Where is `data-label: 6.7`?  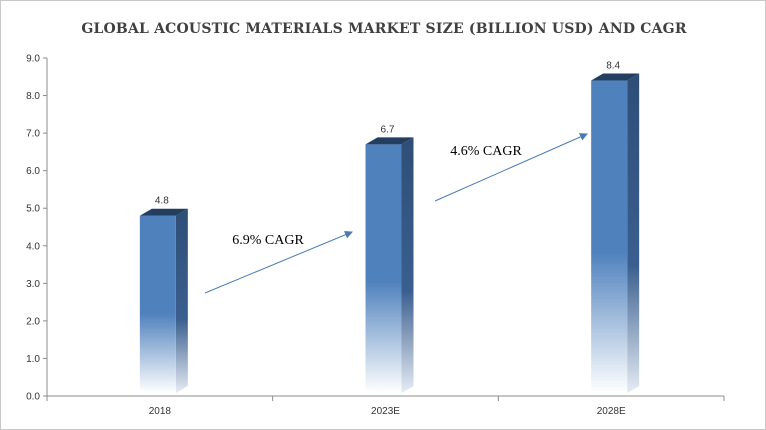 data-label: 6.7 is located at coordinates (388, 129).